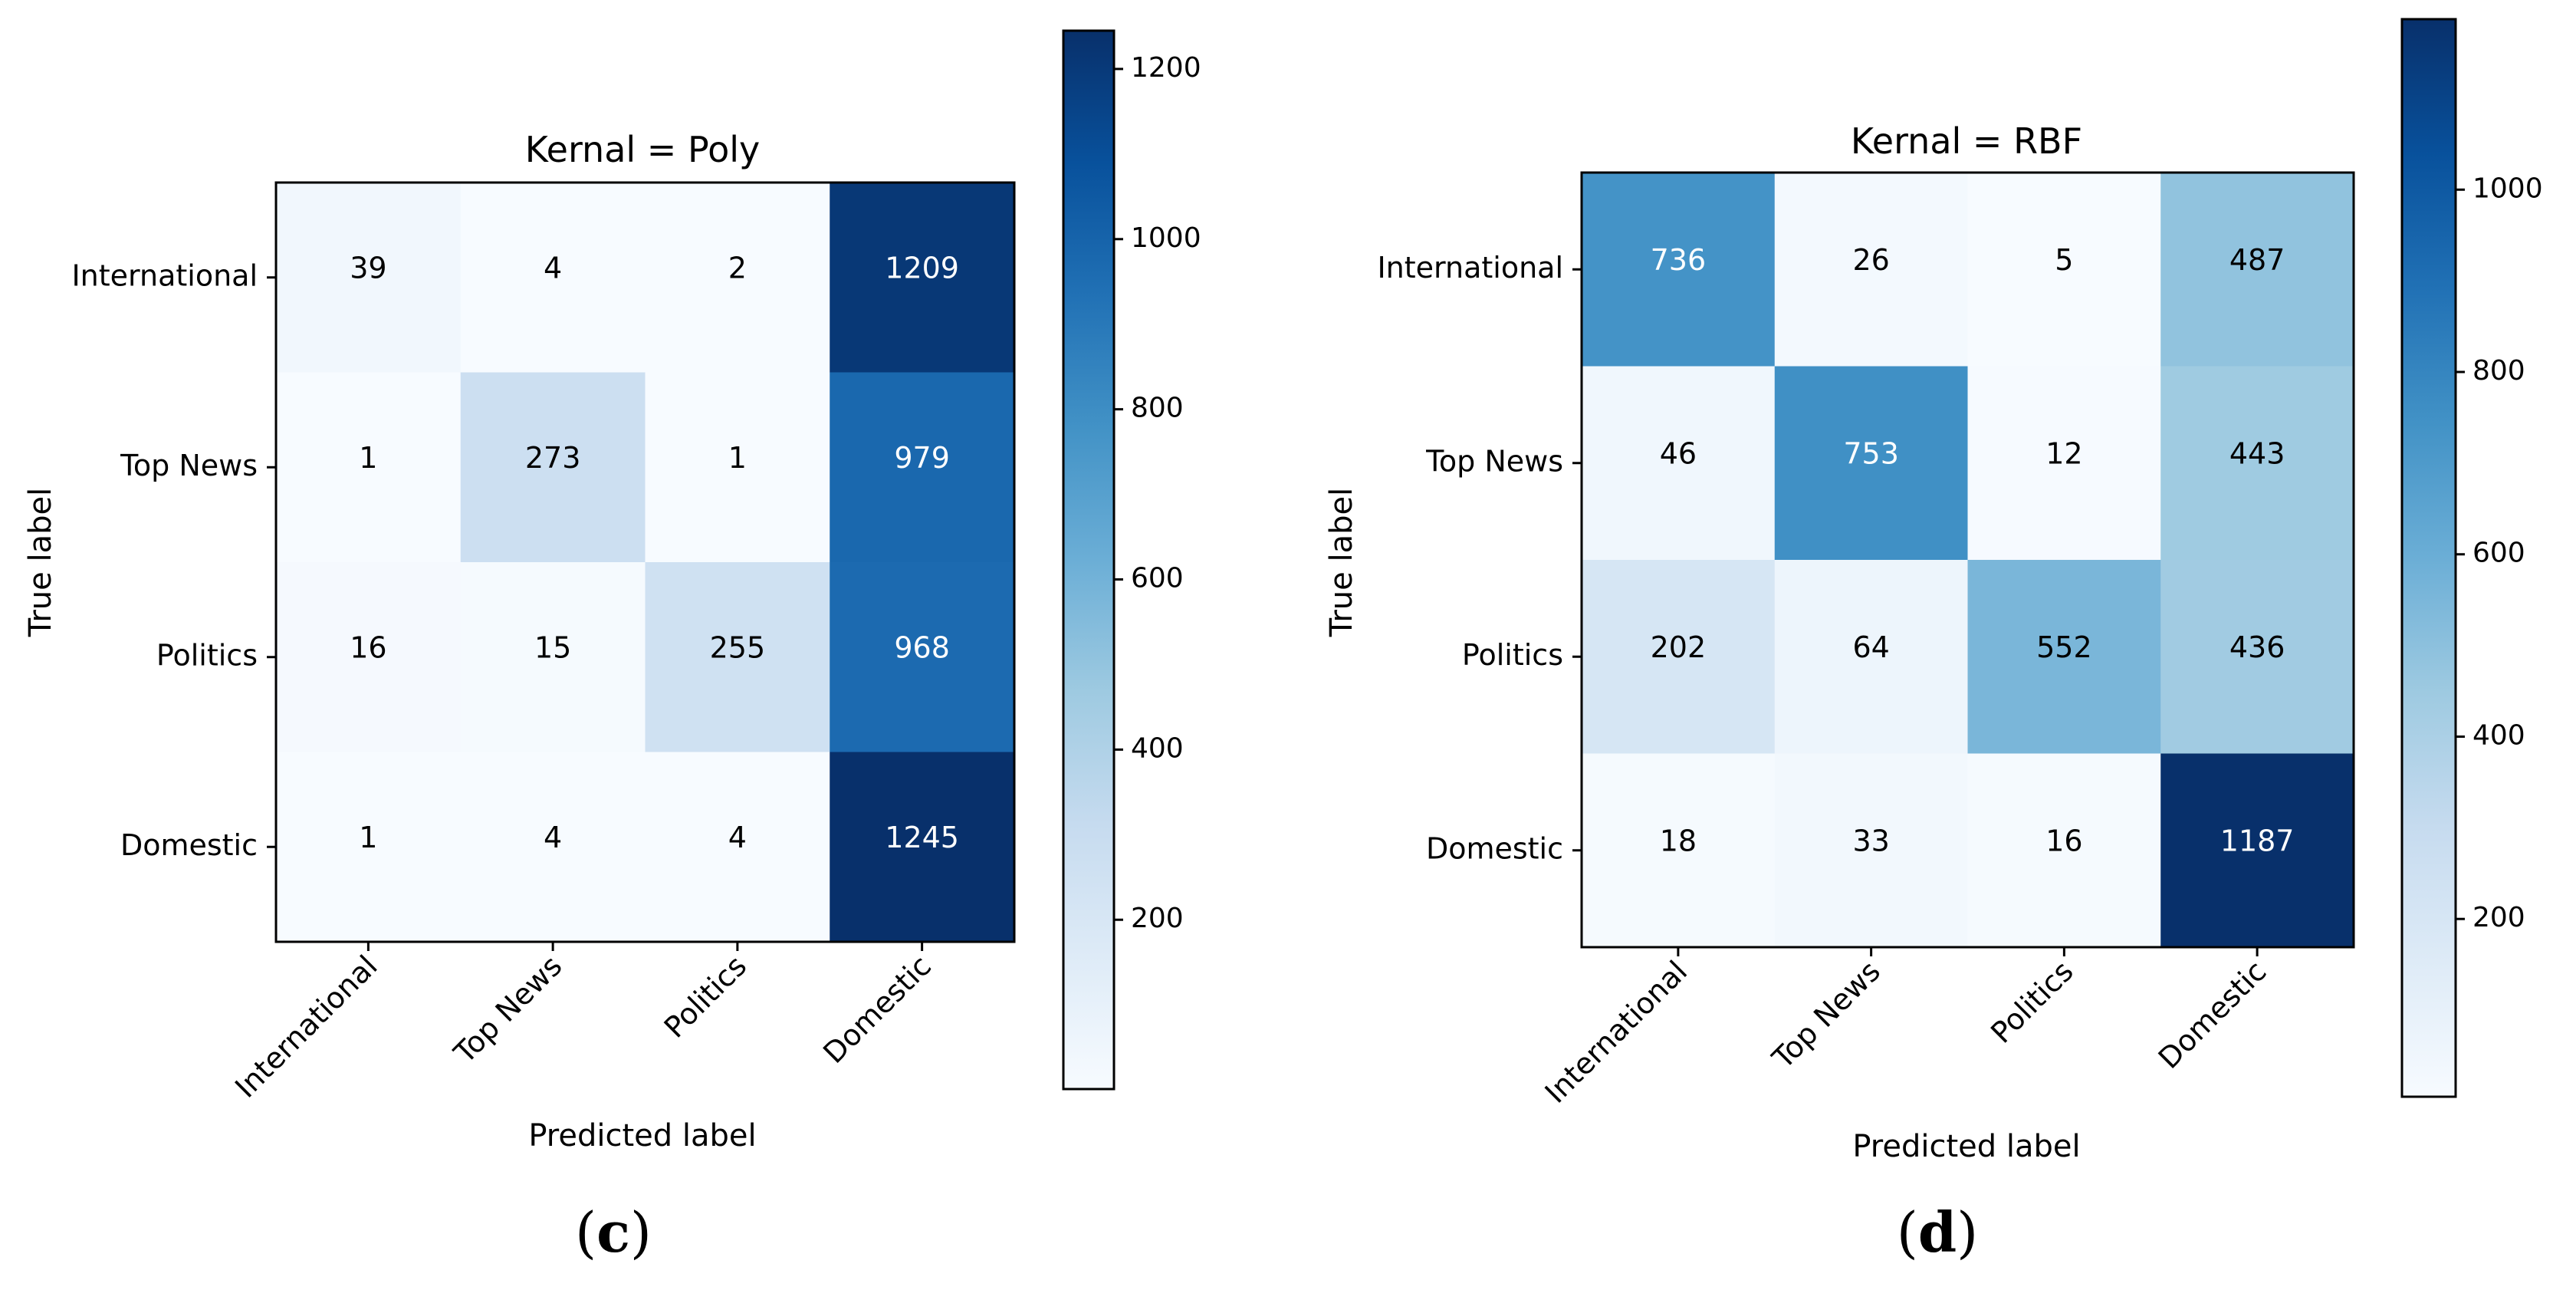  Describe the element at coordinates (1826, 1014) in the screenshot. I see `x-tick-label: Top News` at that location.